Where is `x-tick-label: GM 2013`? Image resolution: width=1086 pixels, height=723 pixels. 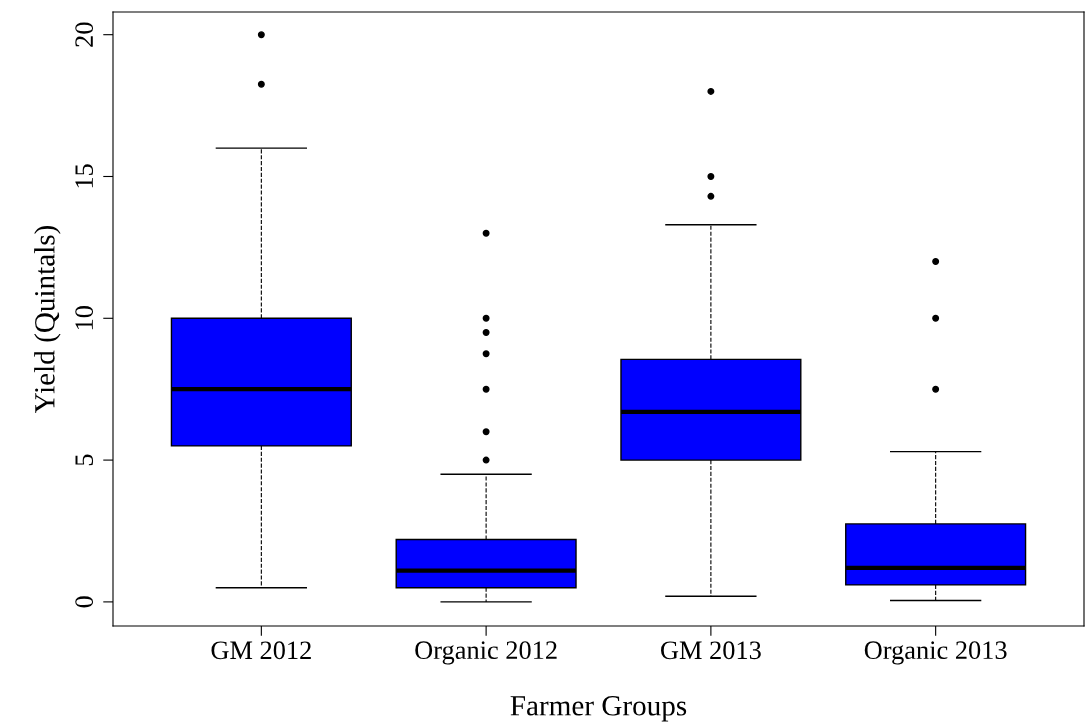
x-tick-label: GM 2013 is located at coordinates (711, 650).